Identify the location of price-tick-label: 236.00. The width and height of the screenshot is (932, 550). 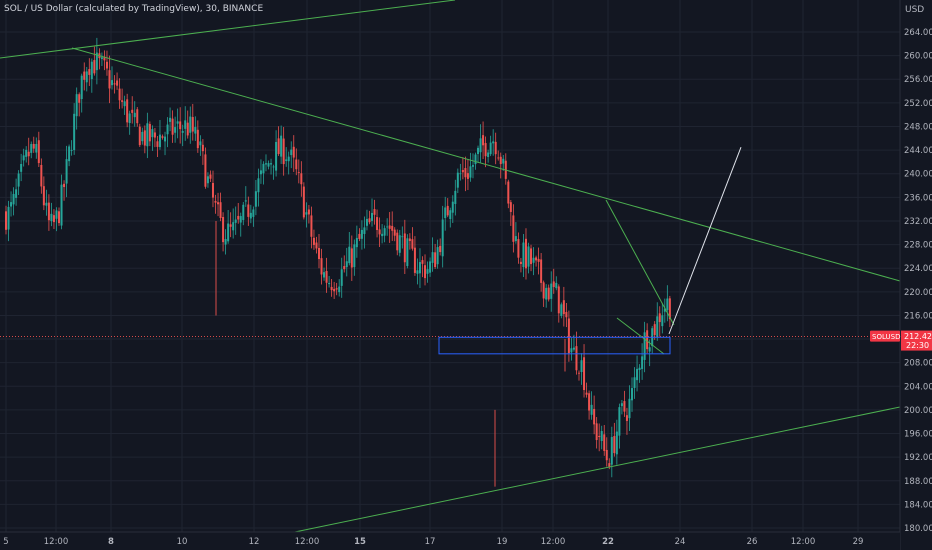
(918, 198).